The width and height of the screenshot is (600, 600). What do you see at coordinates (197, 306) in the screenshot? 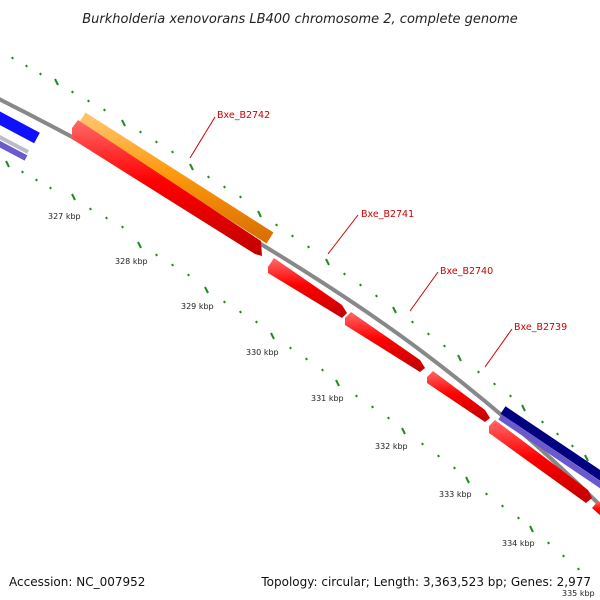
I see `tick-label: 329 kbp` at bounding box center [197, 306].